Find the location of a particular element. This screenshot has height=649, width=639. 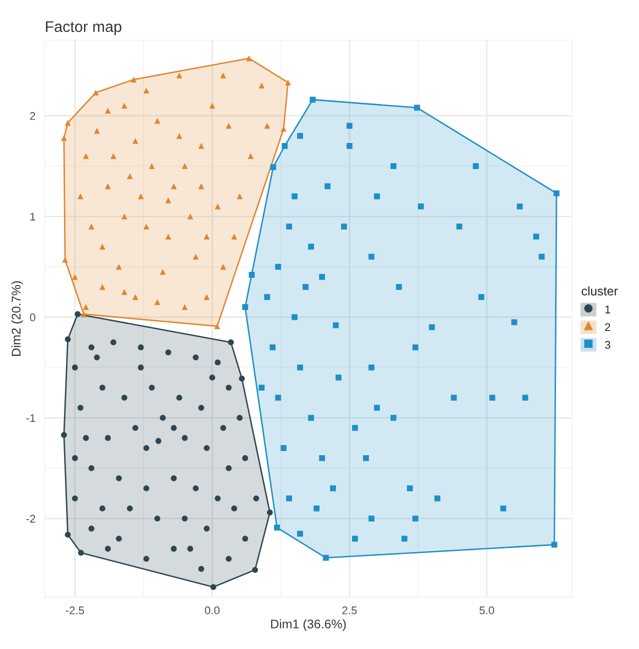

x-tick-label: 0.0 is located at coordinates (212, 610).